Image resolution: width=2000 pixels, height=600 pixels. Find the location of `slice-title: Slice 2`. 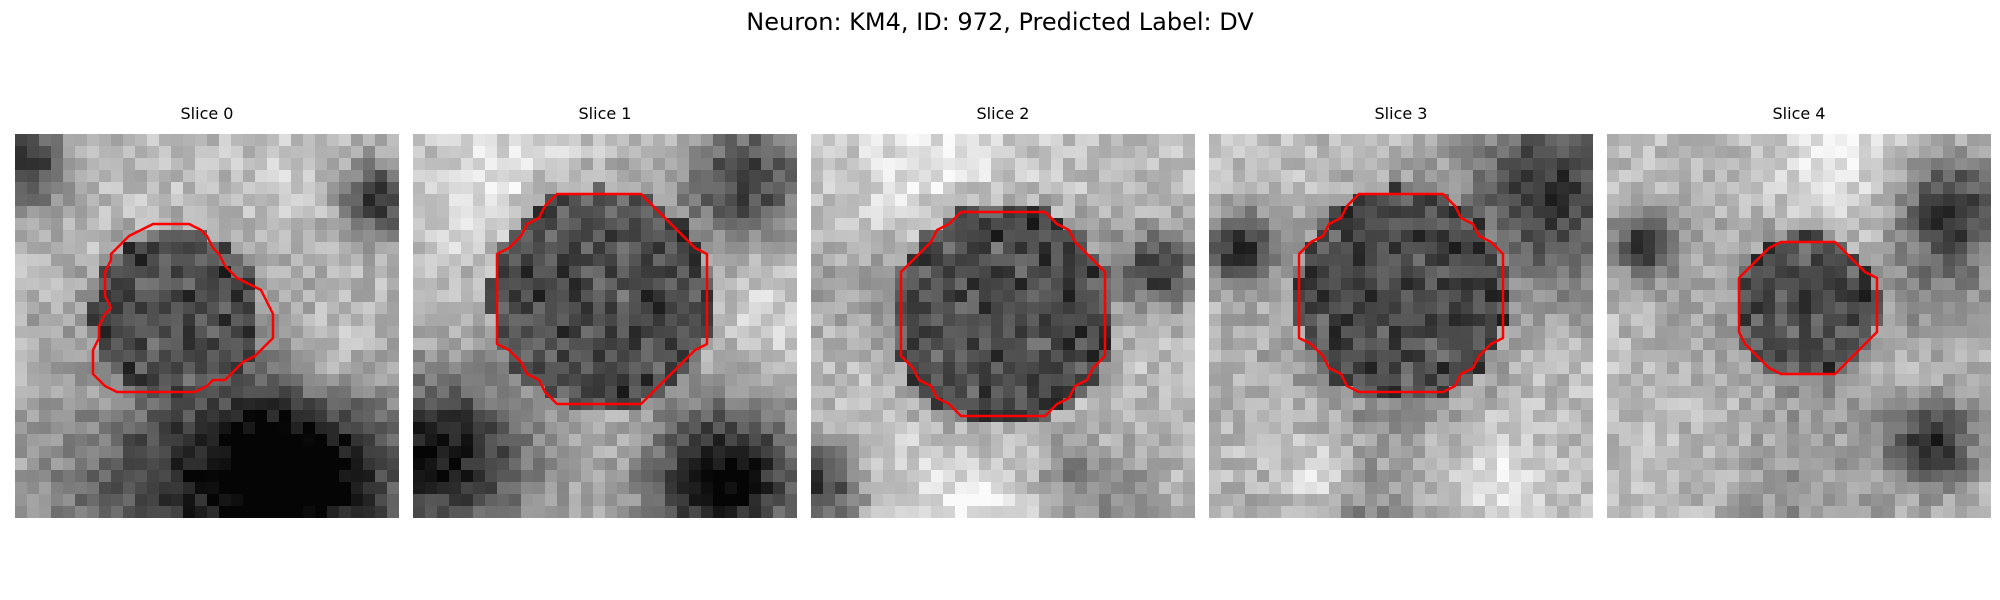

slice-title: Slice 2 is located at coordinates (1003, 113).